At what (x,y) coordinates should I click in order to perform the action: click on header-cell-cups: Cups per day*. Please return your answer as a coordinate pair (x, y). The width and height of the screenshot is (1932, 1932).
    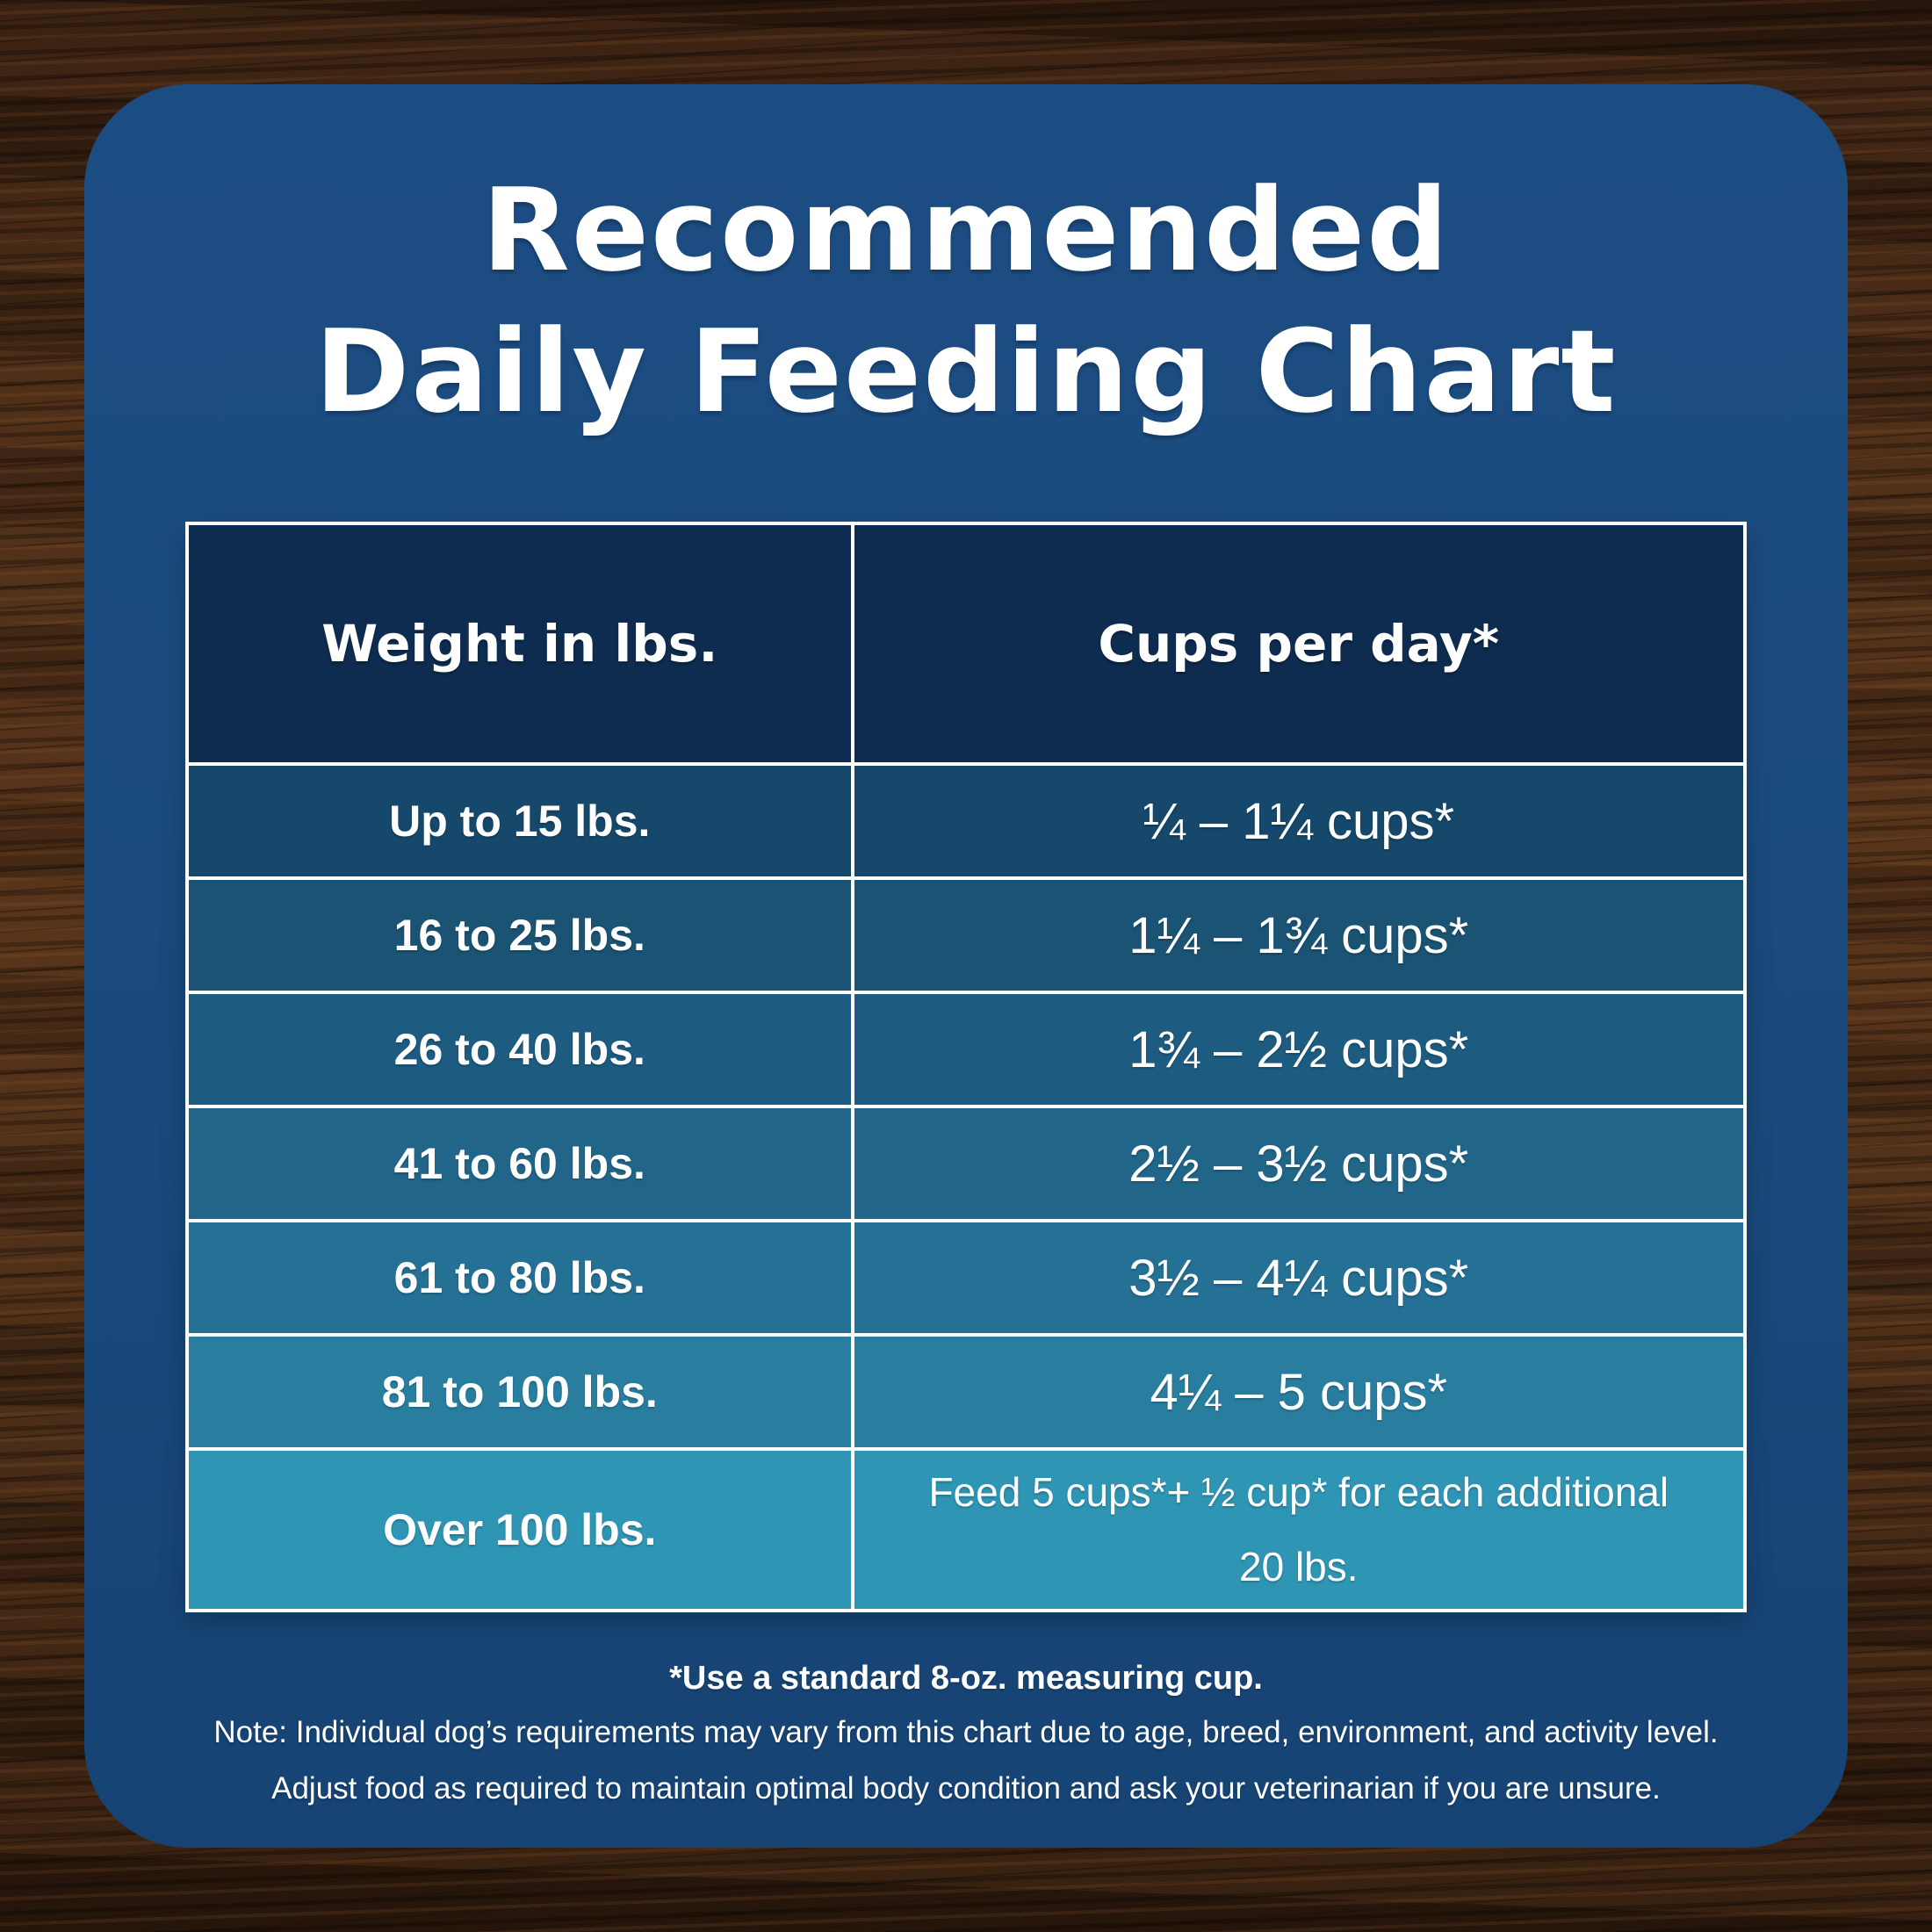
    Looking at the image, I should click on (1299, 644).